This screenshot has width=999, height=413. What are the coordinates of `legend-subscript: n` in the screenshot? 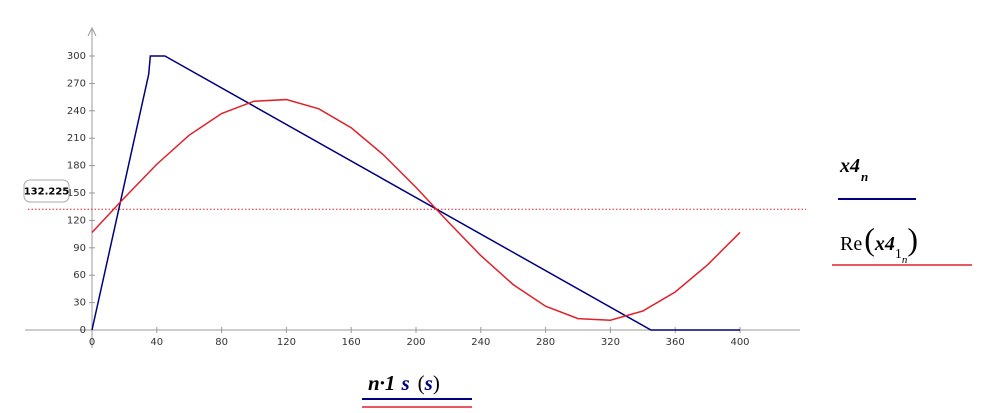 It's located at (864, 176).